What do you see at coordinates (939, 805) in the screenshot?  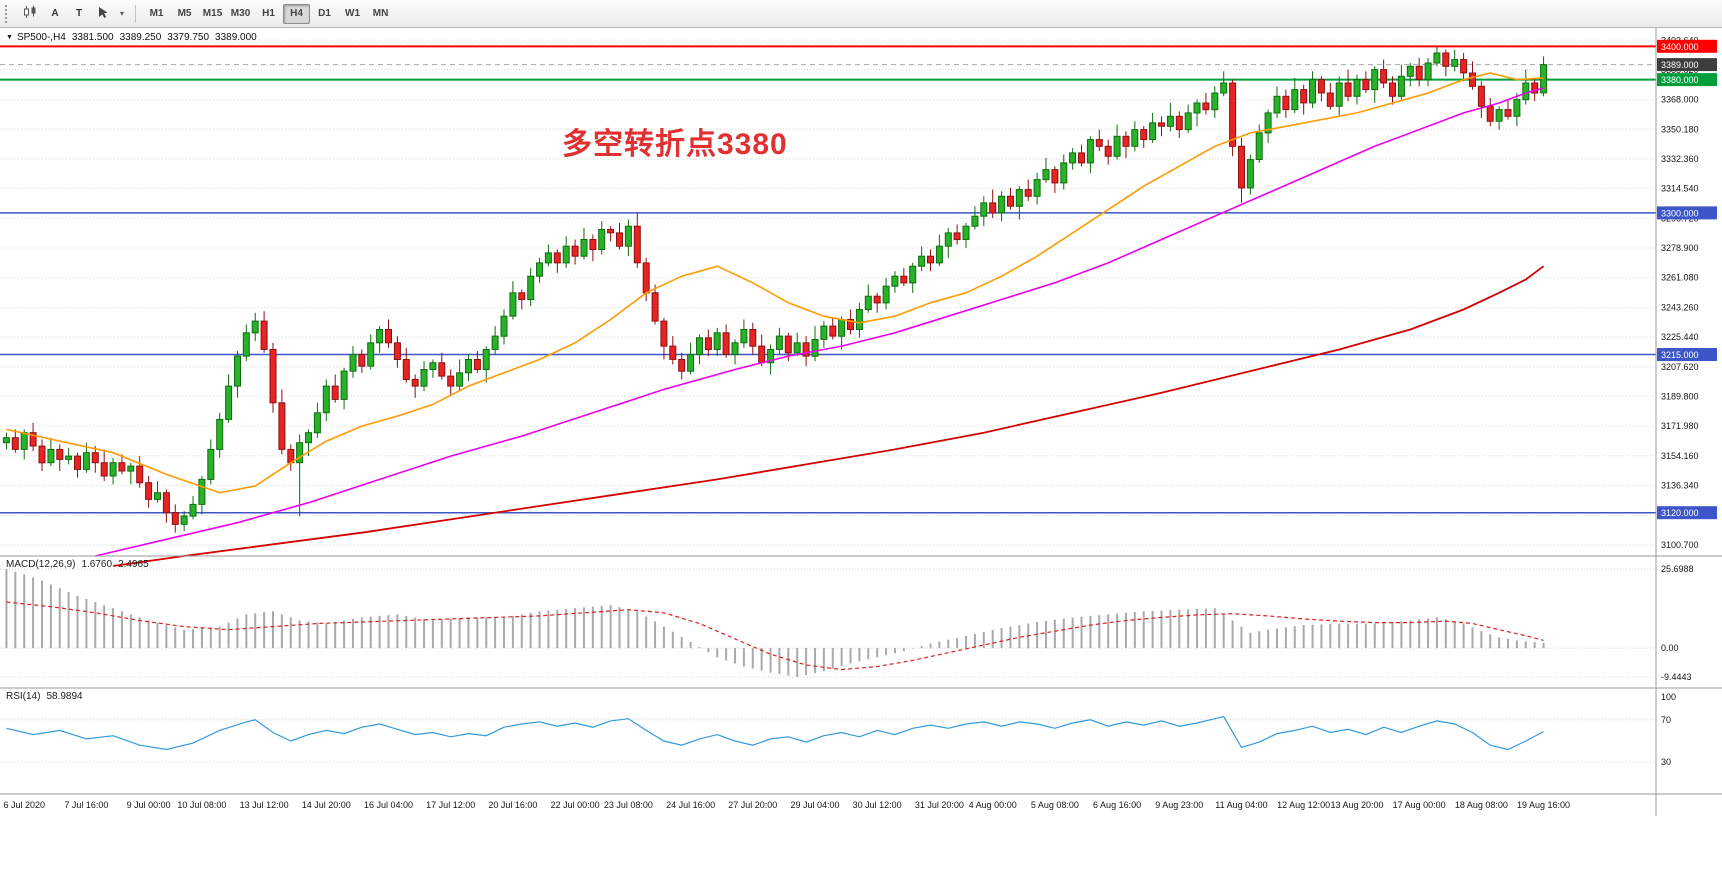 I see `svg-text: 31 Jul 20:00` at bounding box center [939, 805].